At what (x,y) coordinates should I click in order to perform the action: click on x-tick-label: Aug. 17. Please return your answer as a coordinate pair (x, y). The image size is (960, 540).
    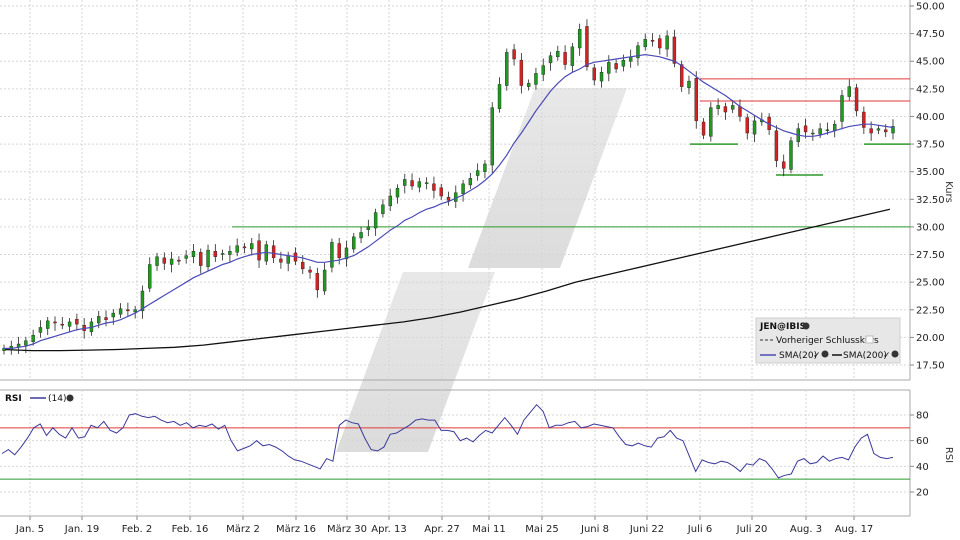
    Looking at the image, I should click on (854, 529).